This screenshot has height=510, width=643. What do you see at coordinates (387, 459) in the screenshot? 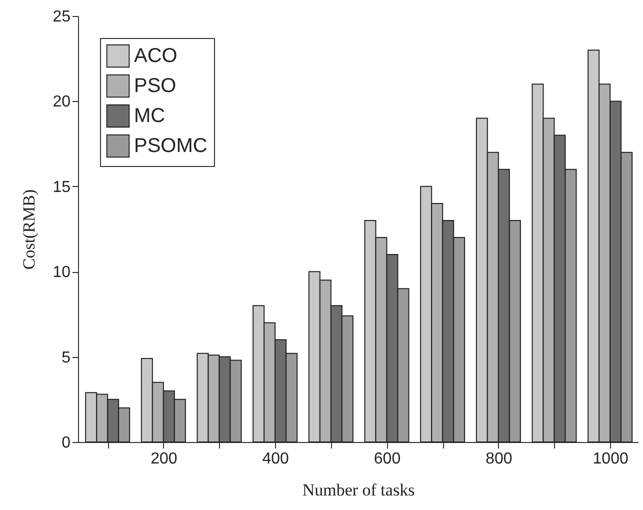
I see `x-tick-label: 600` at bounding box center [387, 459].